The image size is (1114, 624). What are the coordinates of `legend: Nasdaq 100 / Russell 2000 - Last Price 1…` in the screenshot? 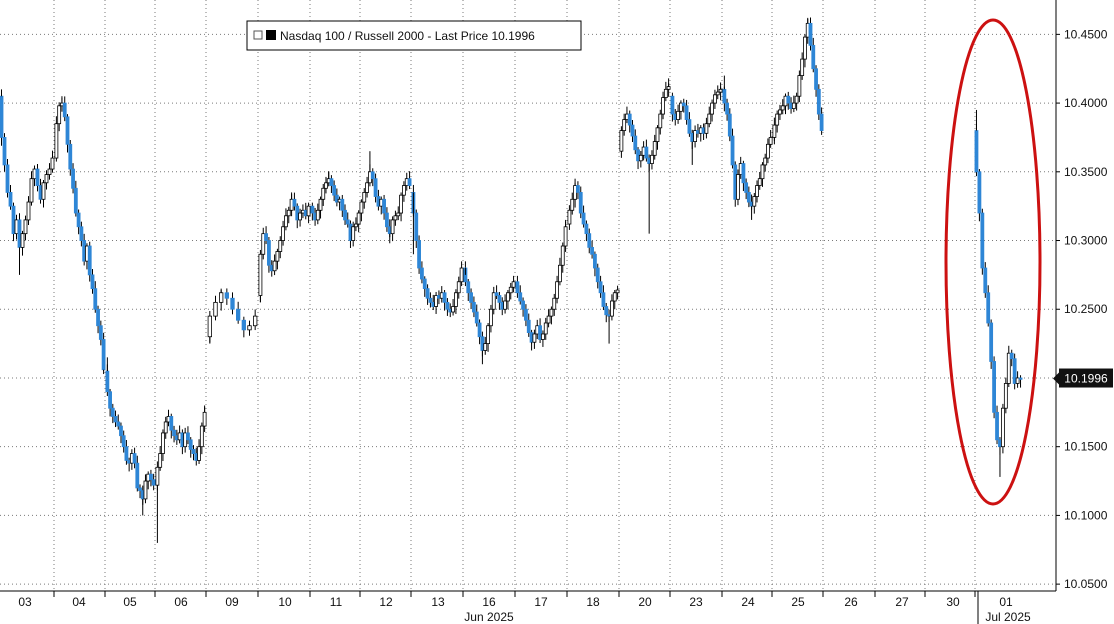 It's located at (414, 35).